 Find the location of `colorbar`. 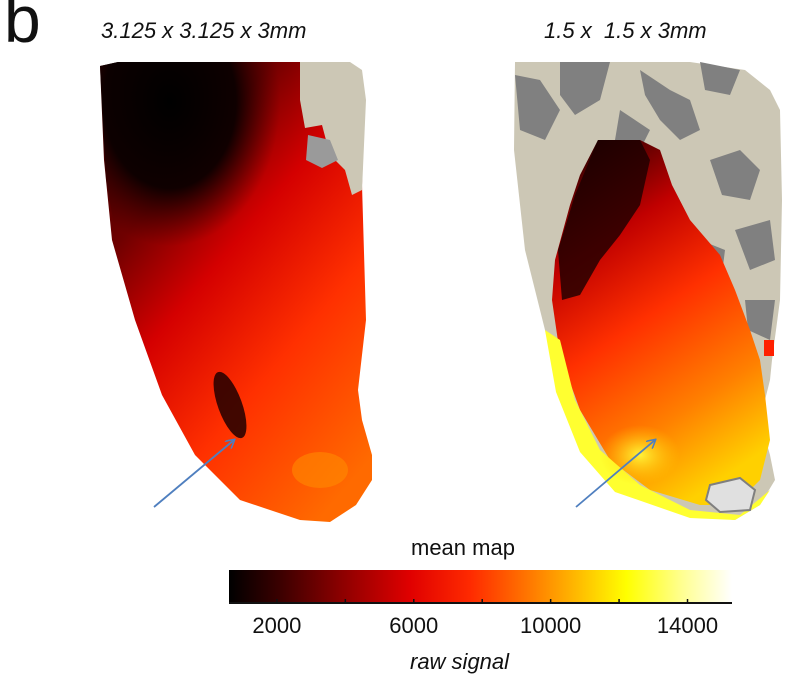

colorbar is located at coordinates (480, 587).